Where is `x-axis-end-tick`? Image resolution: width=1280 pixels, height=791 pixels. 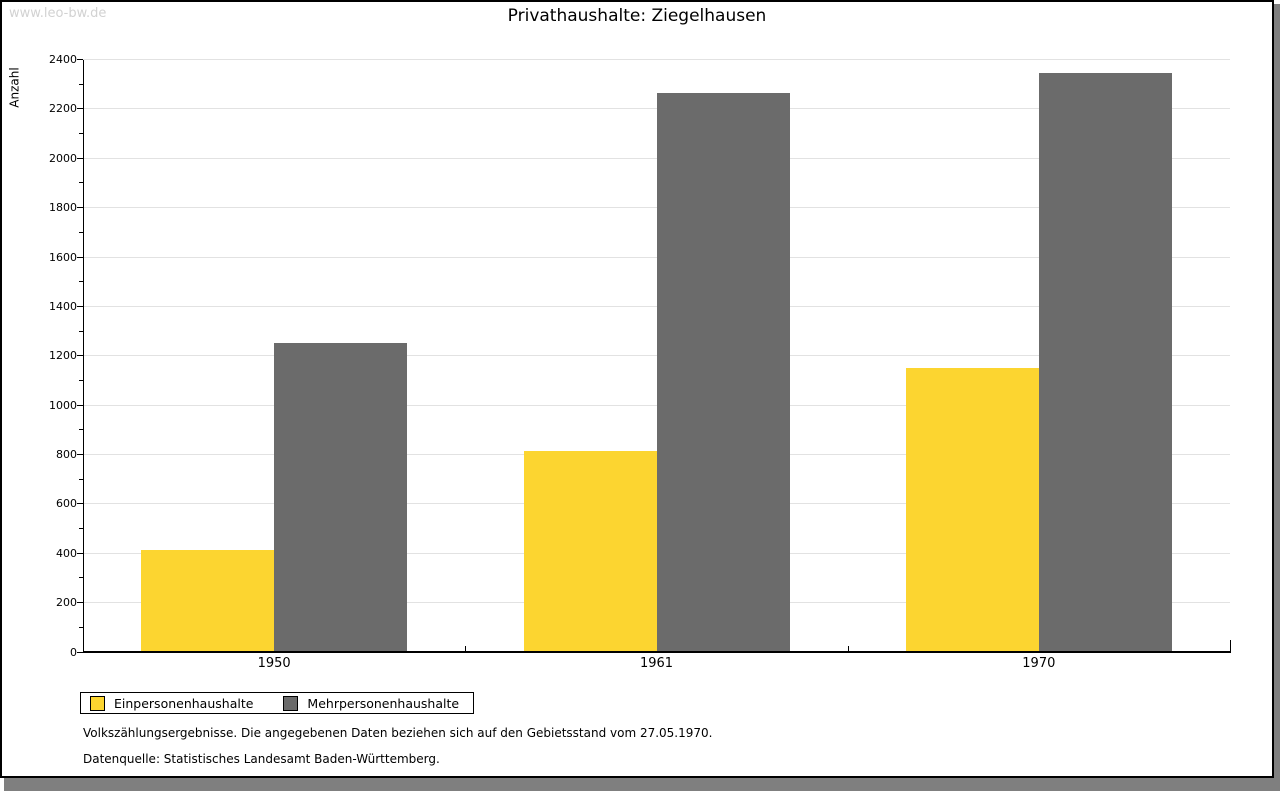 x-axis-end-tick is located at coordinates (1230, 646).